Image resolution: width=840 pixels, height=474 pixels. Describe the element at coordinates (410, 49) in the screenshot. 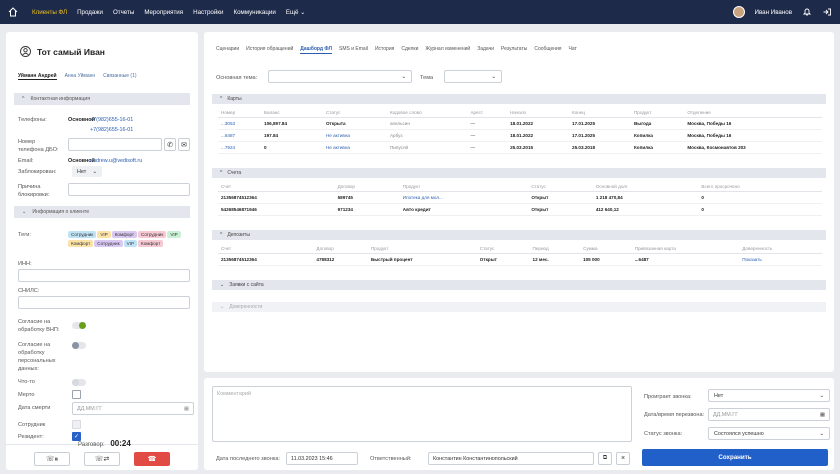

I see `tab-5: Сделки` at that location.